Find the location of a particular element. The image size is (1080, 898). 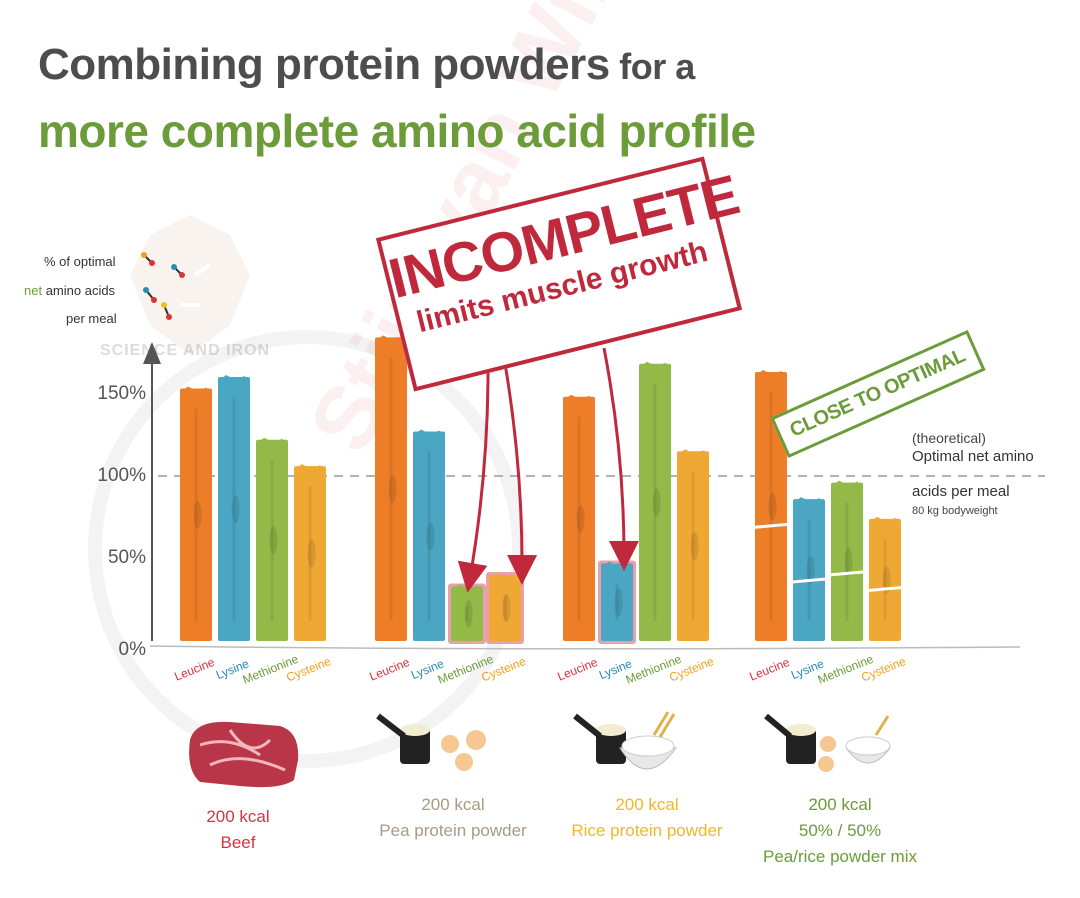

logo-watermark-text: SCIENCE AND IRON is located at coordinates (185, 350).